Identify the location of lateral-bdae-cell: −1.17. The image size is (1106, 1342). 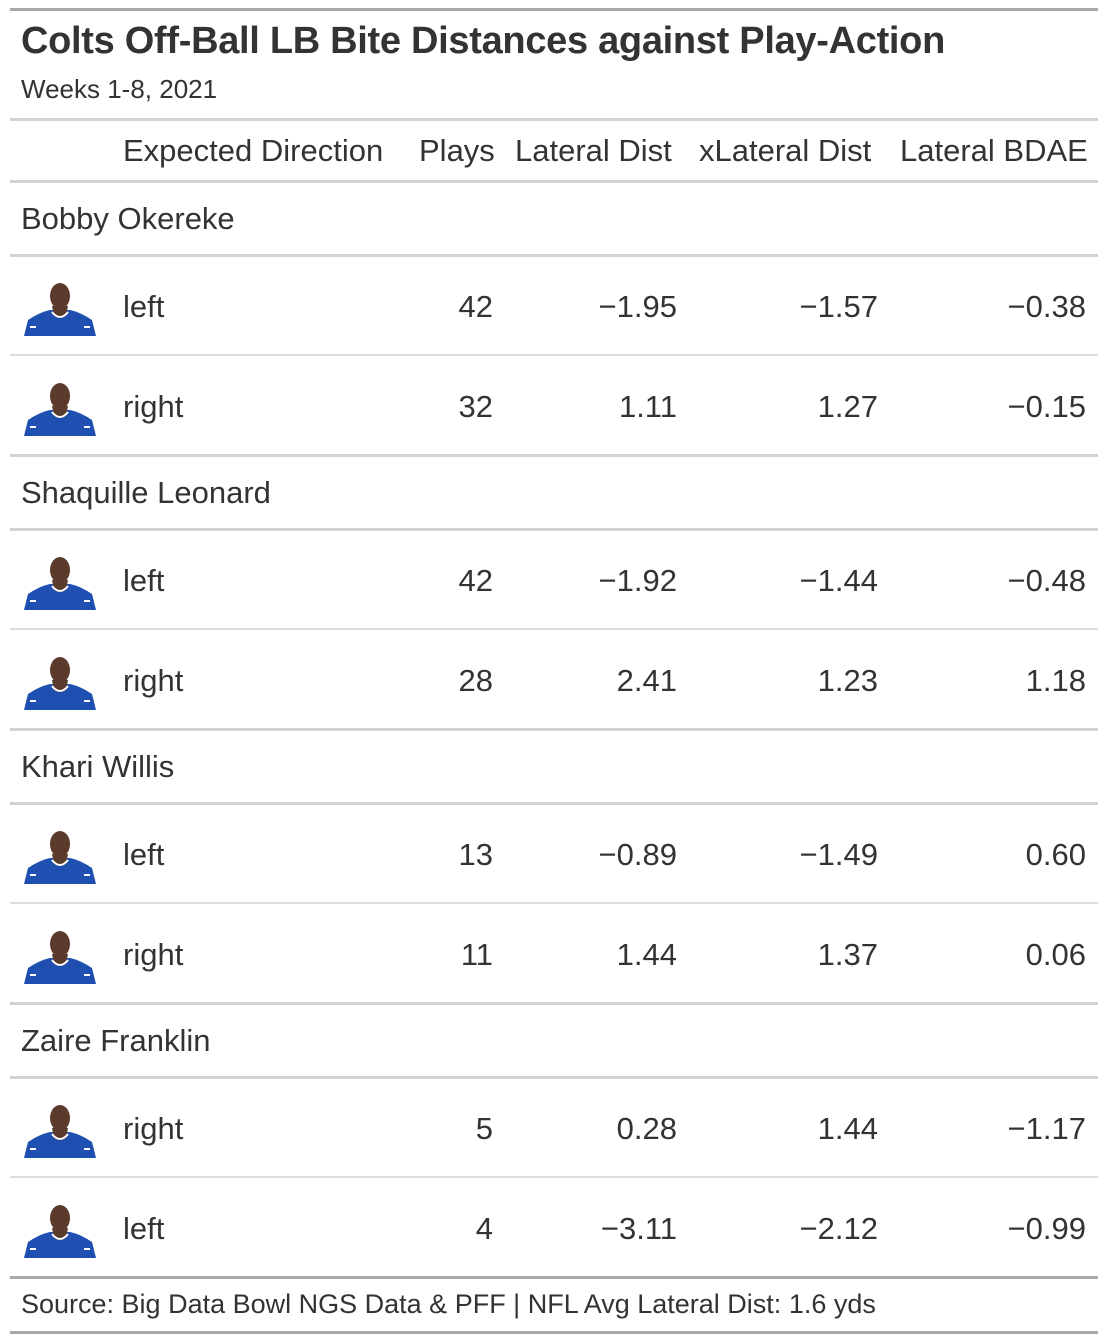
(1046, 1128).